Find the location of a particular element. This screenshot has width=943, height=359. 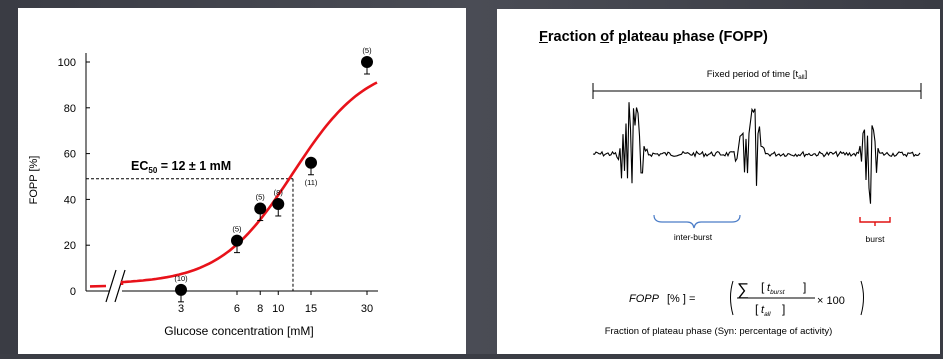

title-fragment: raction is located at coordinates (574, 37).